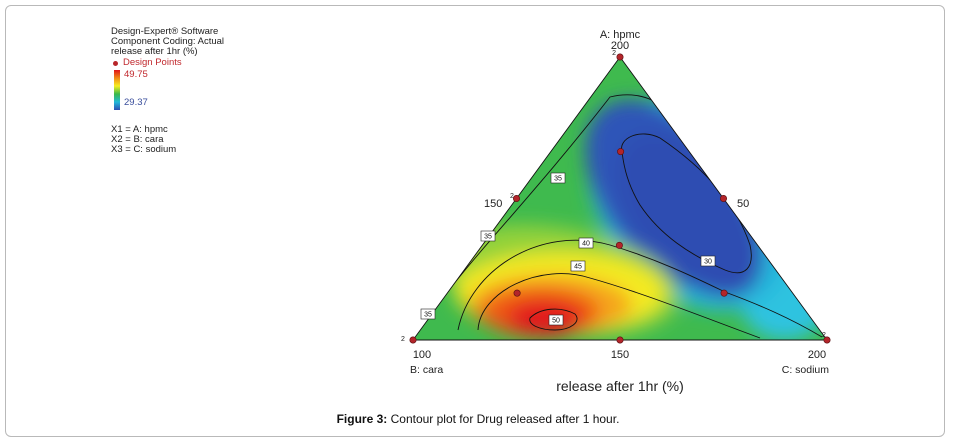 The width and height of the screenshot is (956, 445). Describe the element at coordinates (512, 196) in the screenshot. I see `replicate-label-left: 2` at that location.